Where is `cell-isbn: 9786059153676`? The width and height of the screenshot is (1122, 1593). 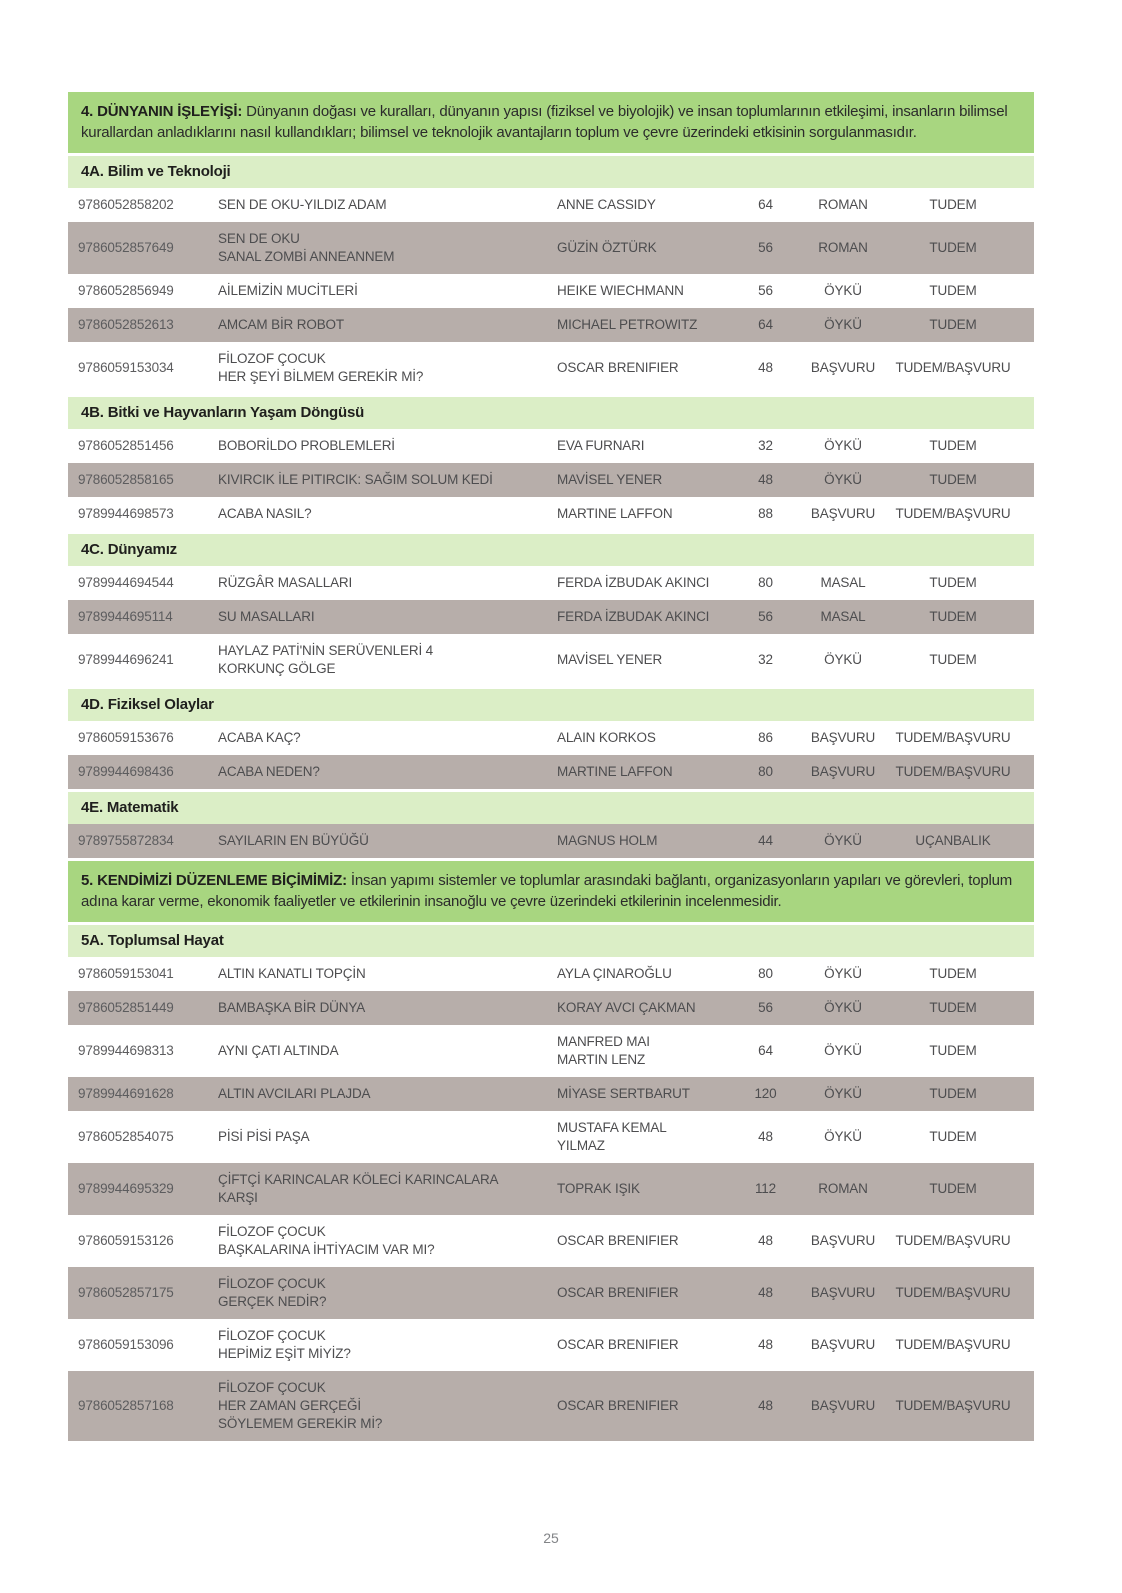
cell-isbn: 9786059153676 is located at coordinates (126, 737).